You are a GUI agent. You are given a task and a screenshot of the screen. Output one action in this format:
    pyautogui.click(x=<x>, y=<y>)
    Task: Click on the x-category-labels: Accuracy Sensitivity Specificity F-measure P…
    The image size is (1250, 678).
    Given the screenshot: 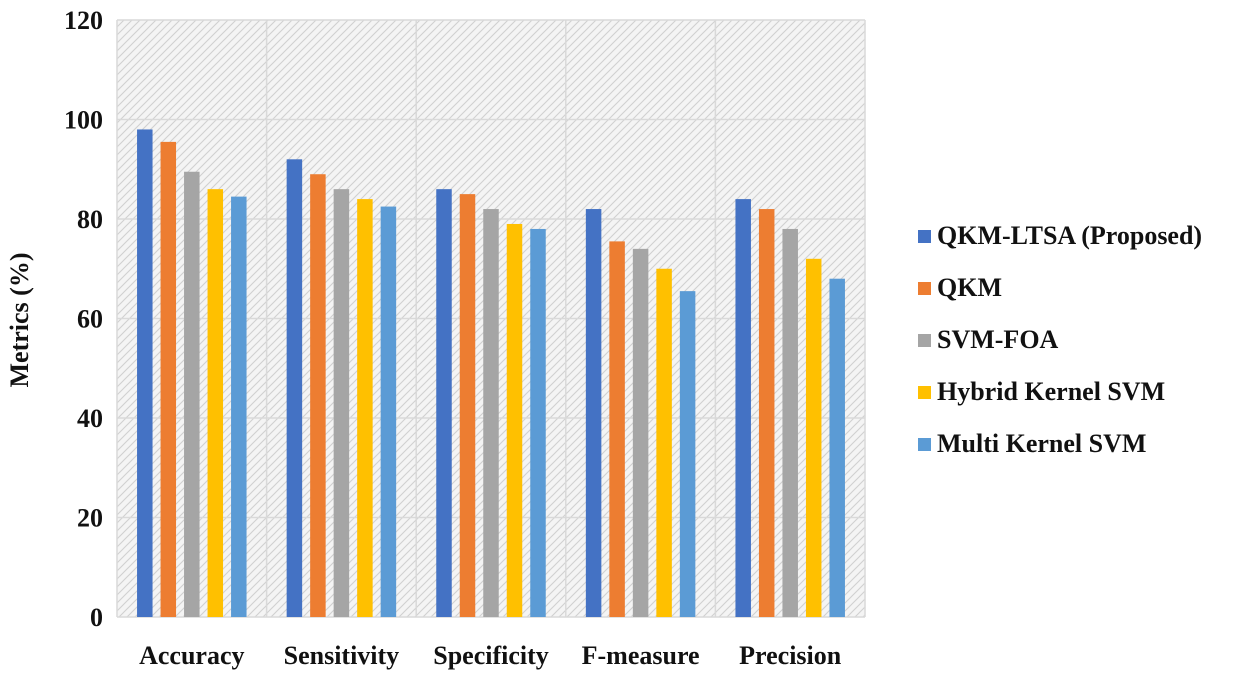 What is the action you would take?
    pyautogui.click(x=490, y=655)
    